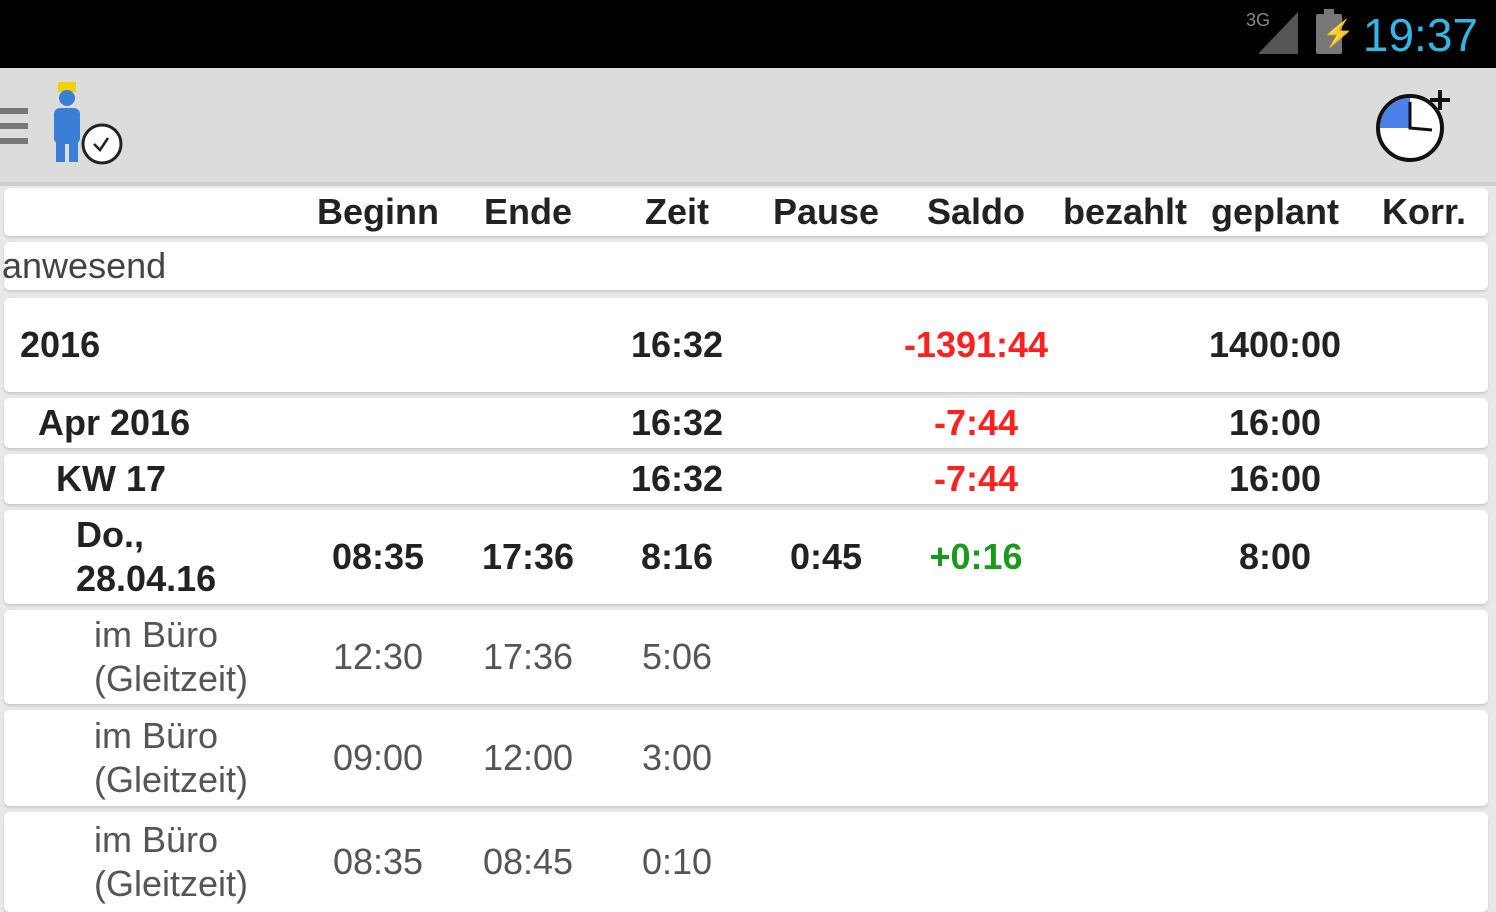 The width and height of the screenshot is (1496, 912). I want to click on entry-row: im Büro (Gleitzeit) 08:35 08:45 0:10, so click(746, 862).